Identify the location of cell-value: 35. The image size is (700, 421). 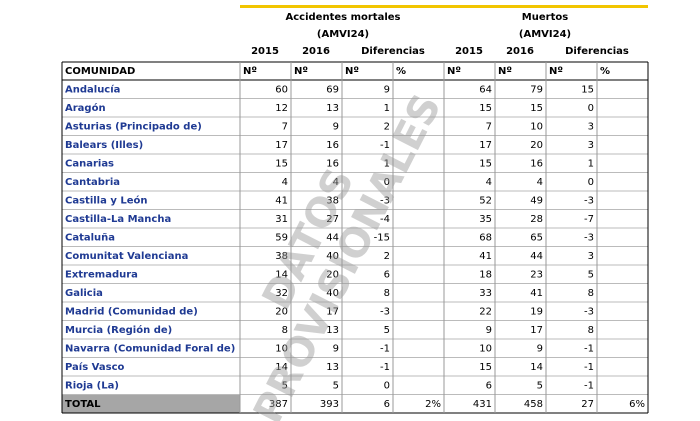
(485, 219).